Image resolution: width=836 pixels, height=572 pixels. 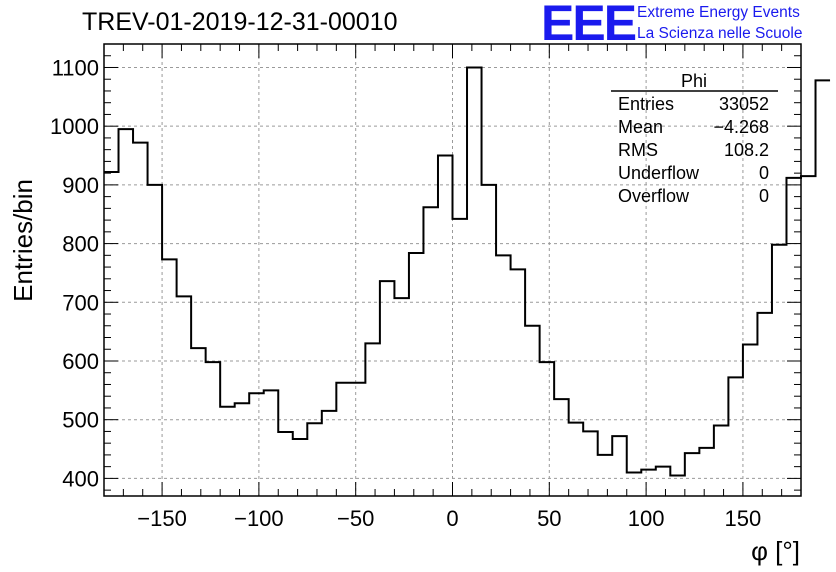 What do you see at coordinates (75, 67) in the screenshot?
I see `y-tick-label: 1100` at bounding box center [75, 67].